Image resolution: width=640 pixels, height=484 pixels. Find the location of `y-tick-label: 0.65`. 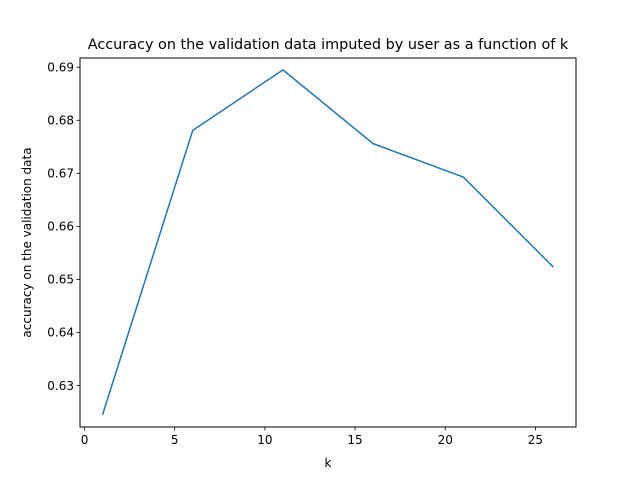

y-tick-label: 0.65 is located at coordinates (60, 280).